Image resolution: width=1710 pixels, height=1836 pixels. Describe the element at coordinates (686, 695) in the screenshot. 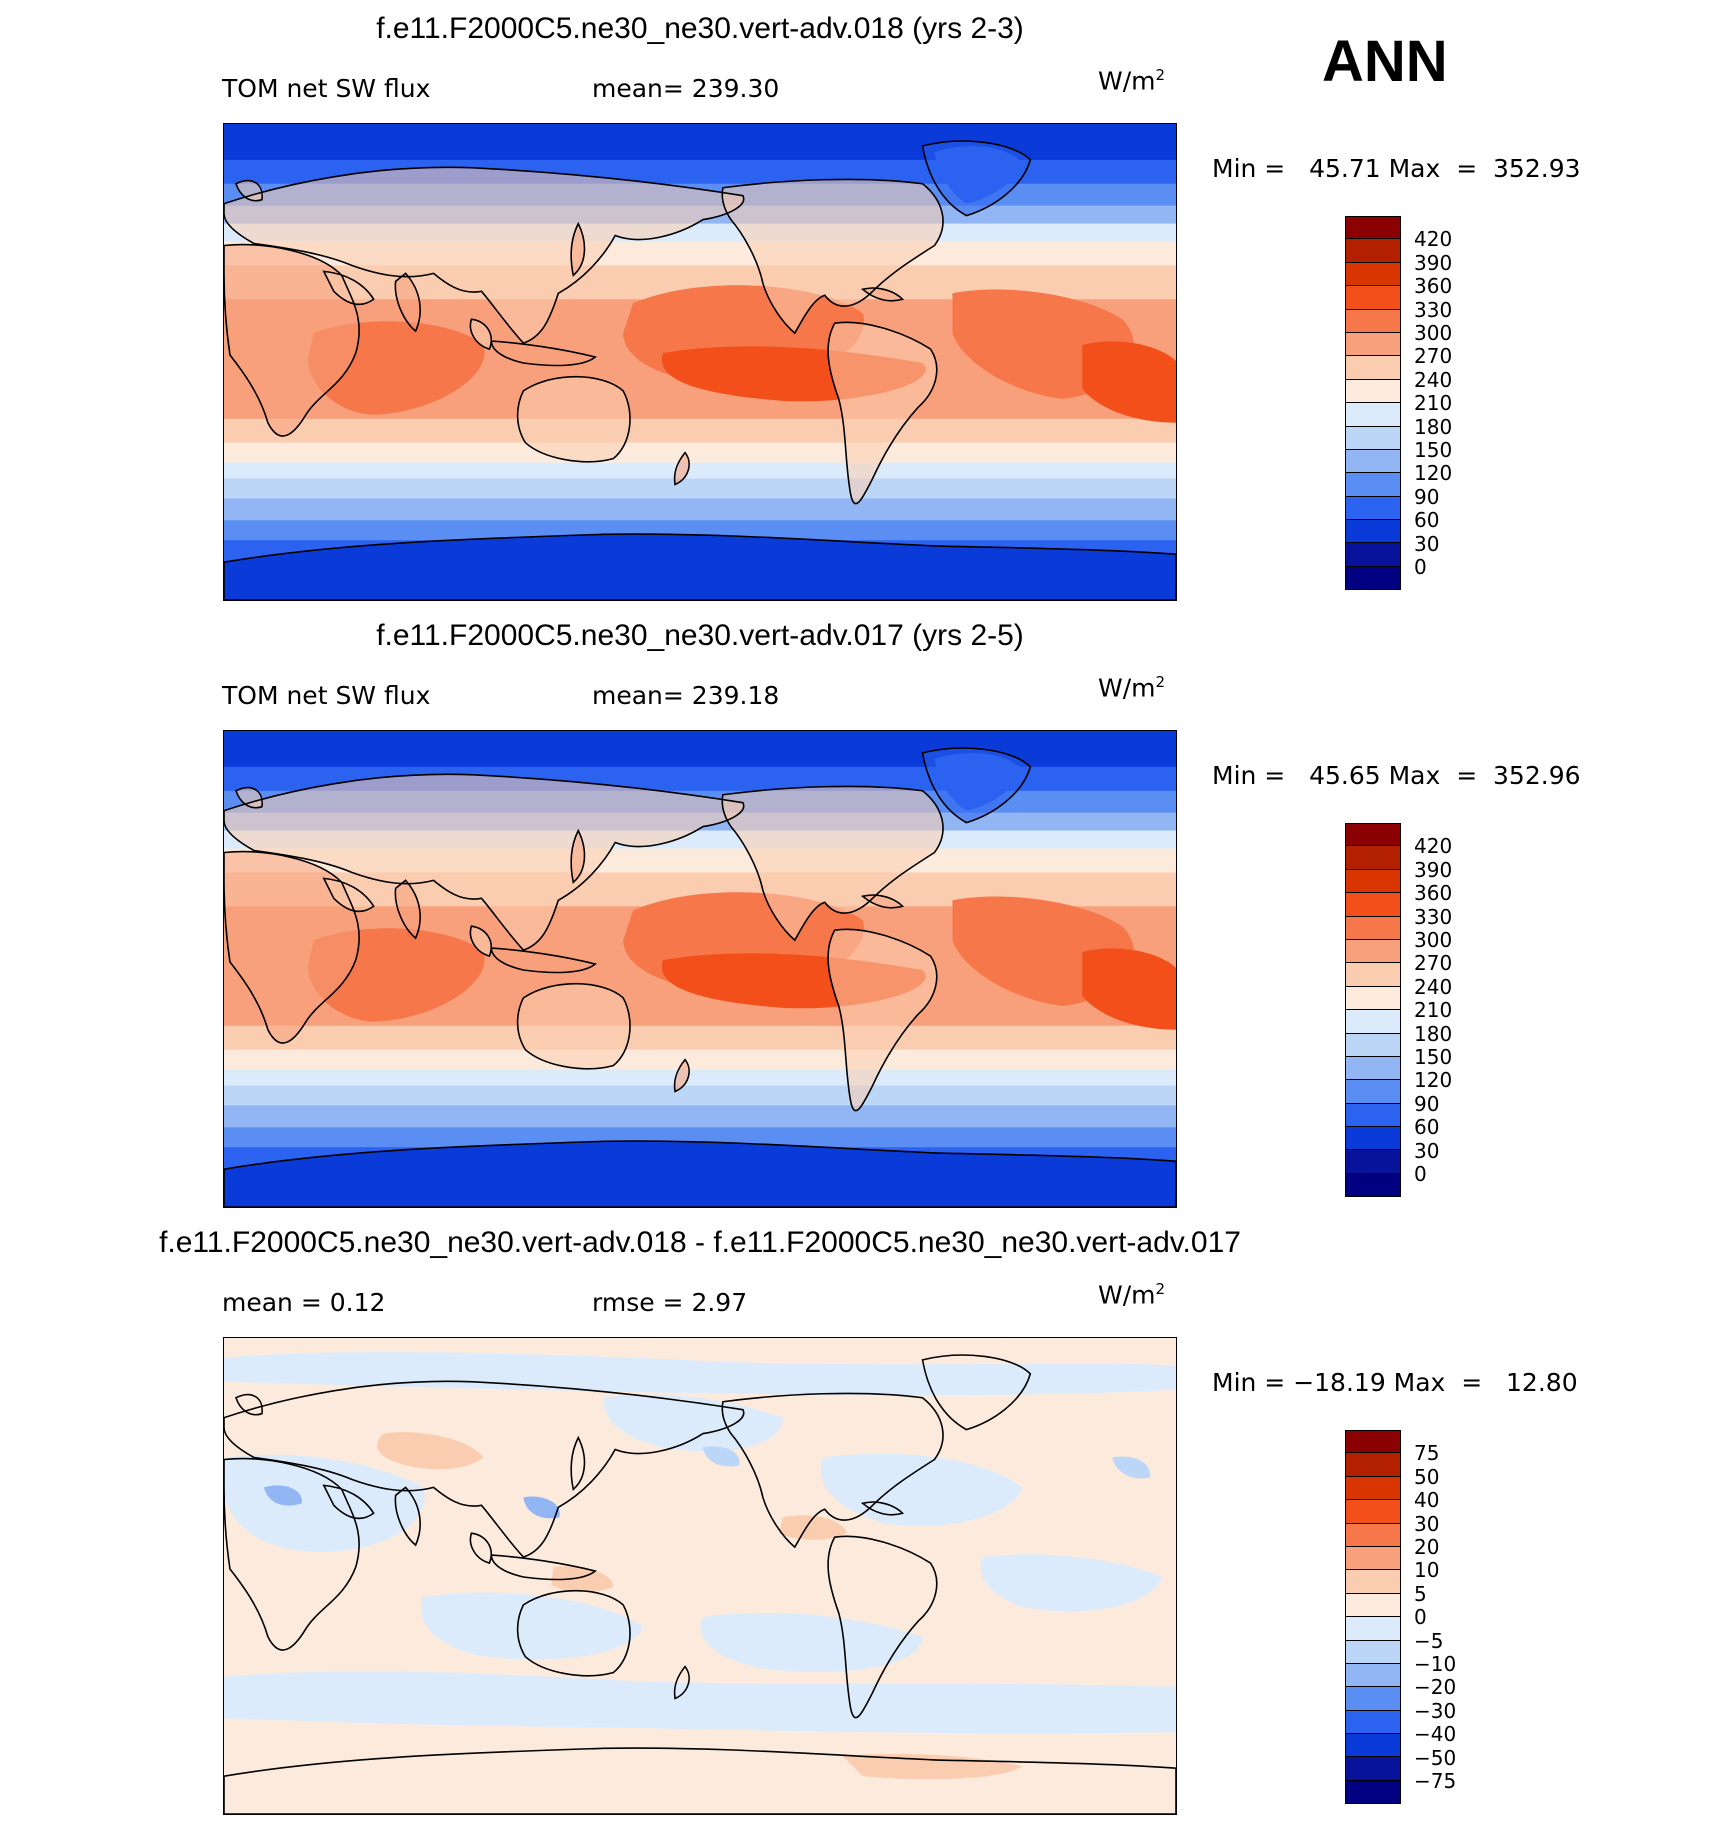

I see `mean-label: mean= 239.18` at that location.